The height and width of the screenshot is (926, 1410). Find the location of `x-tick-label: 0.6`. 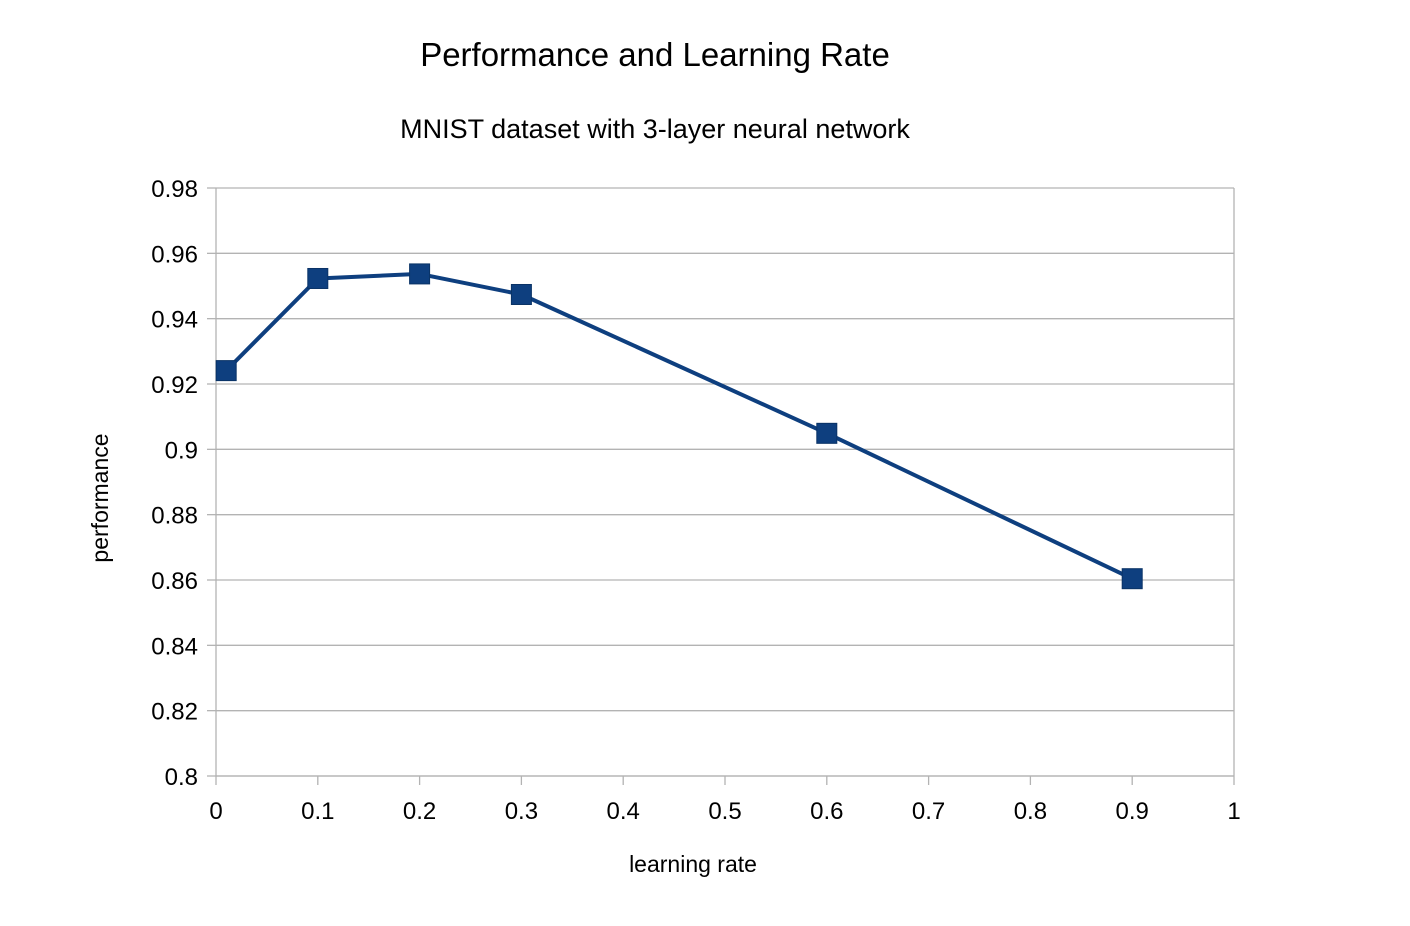

x-tick-label: 0.6 is located at coordinates (826, 811).